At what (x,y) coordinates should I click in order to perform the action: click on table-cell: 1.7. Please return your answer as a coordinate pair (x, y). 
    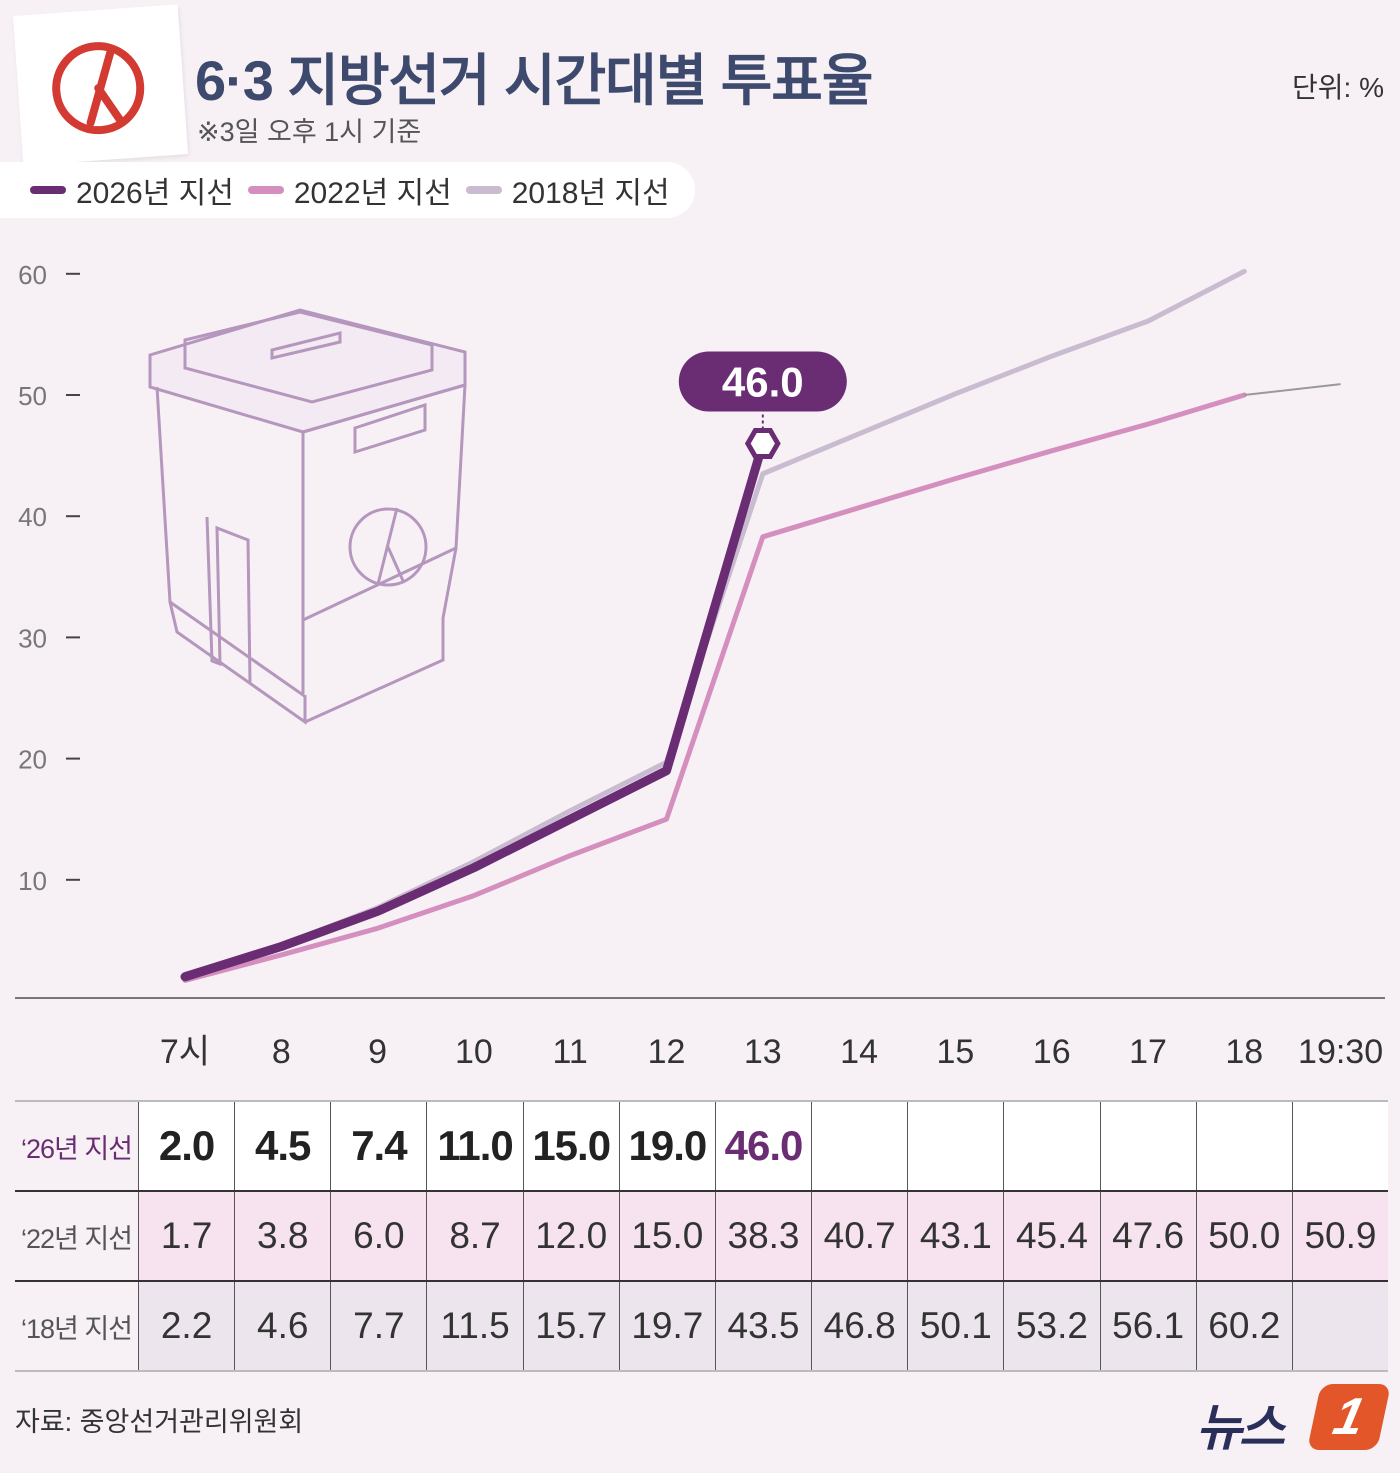
    Looking at the image, I should click on (186, 1236).